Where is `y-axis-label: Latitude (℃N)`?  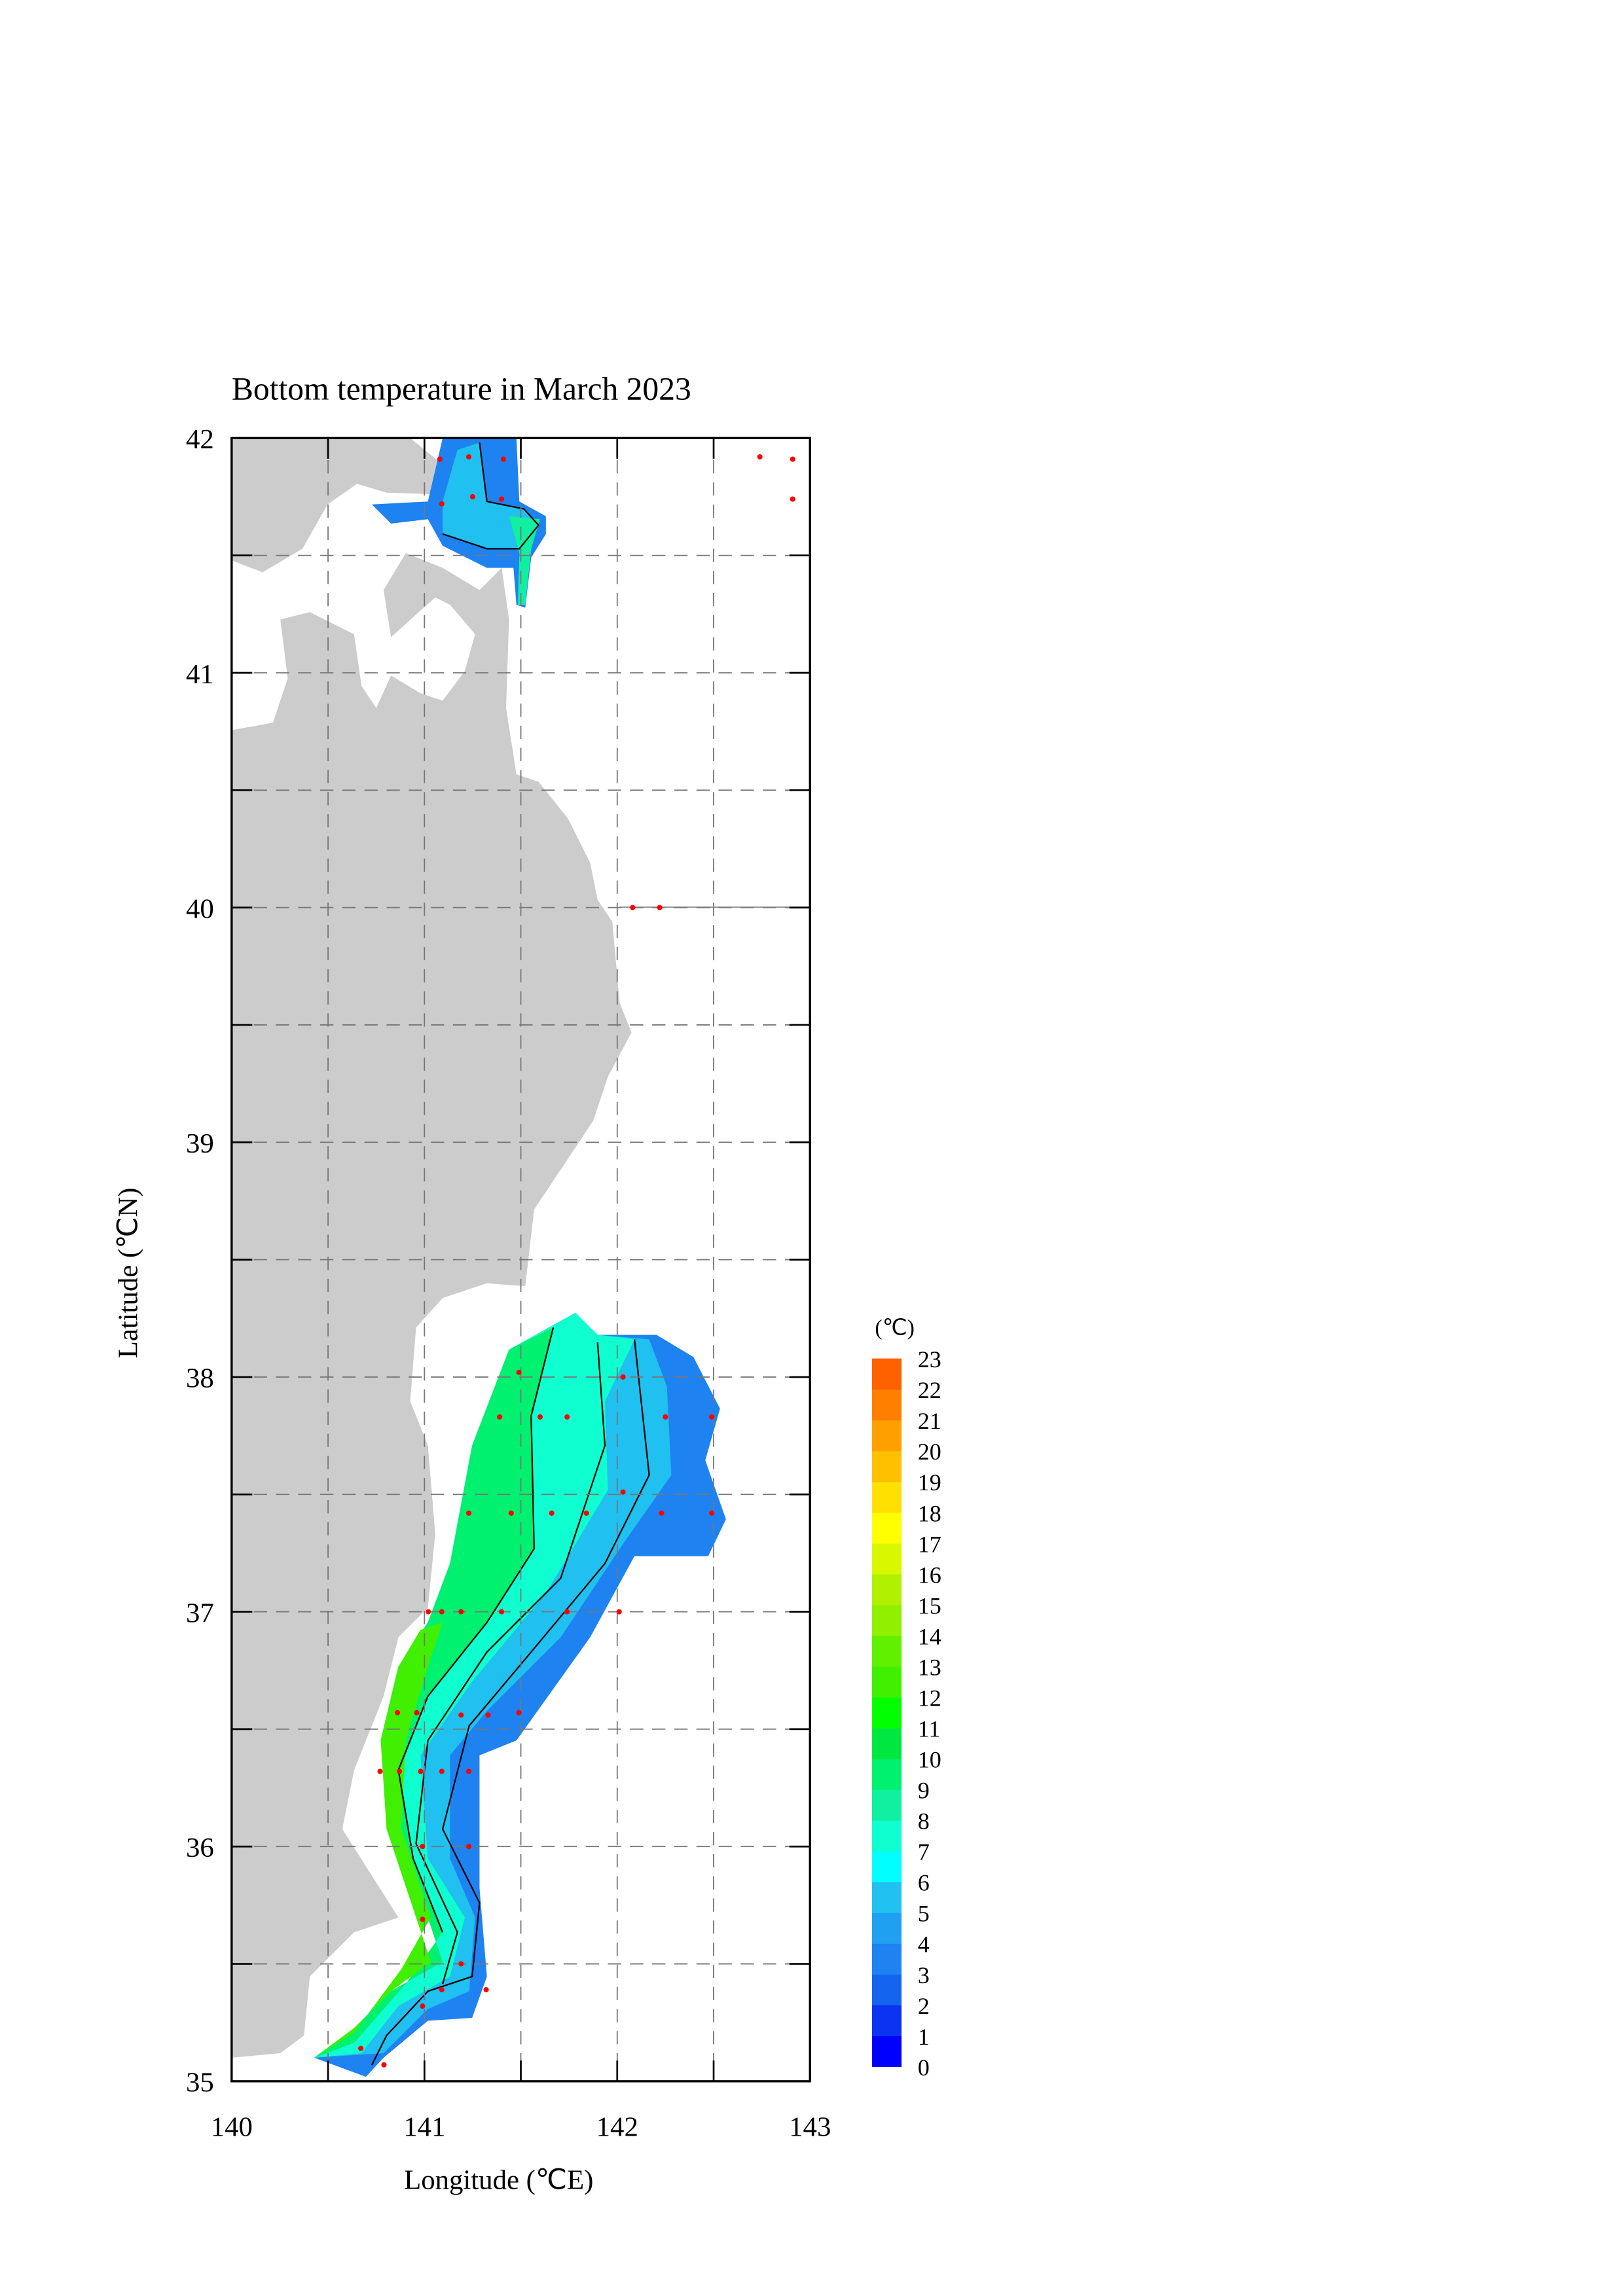 y-axis-label: Latitude (℃N) is located at coordinates (128, 1272).